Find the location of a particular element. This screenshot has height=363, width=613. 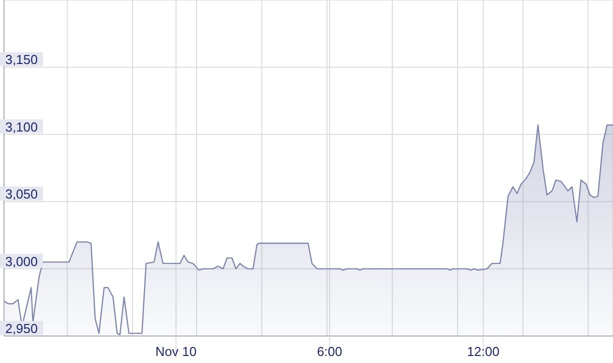

x-tick-label: 12:00 is located at coordinates (483, 351).